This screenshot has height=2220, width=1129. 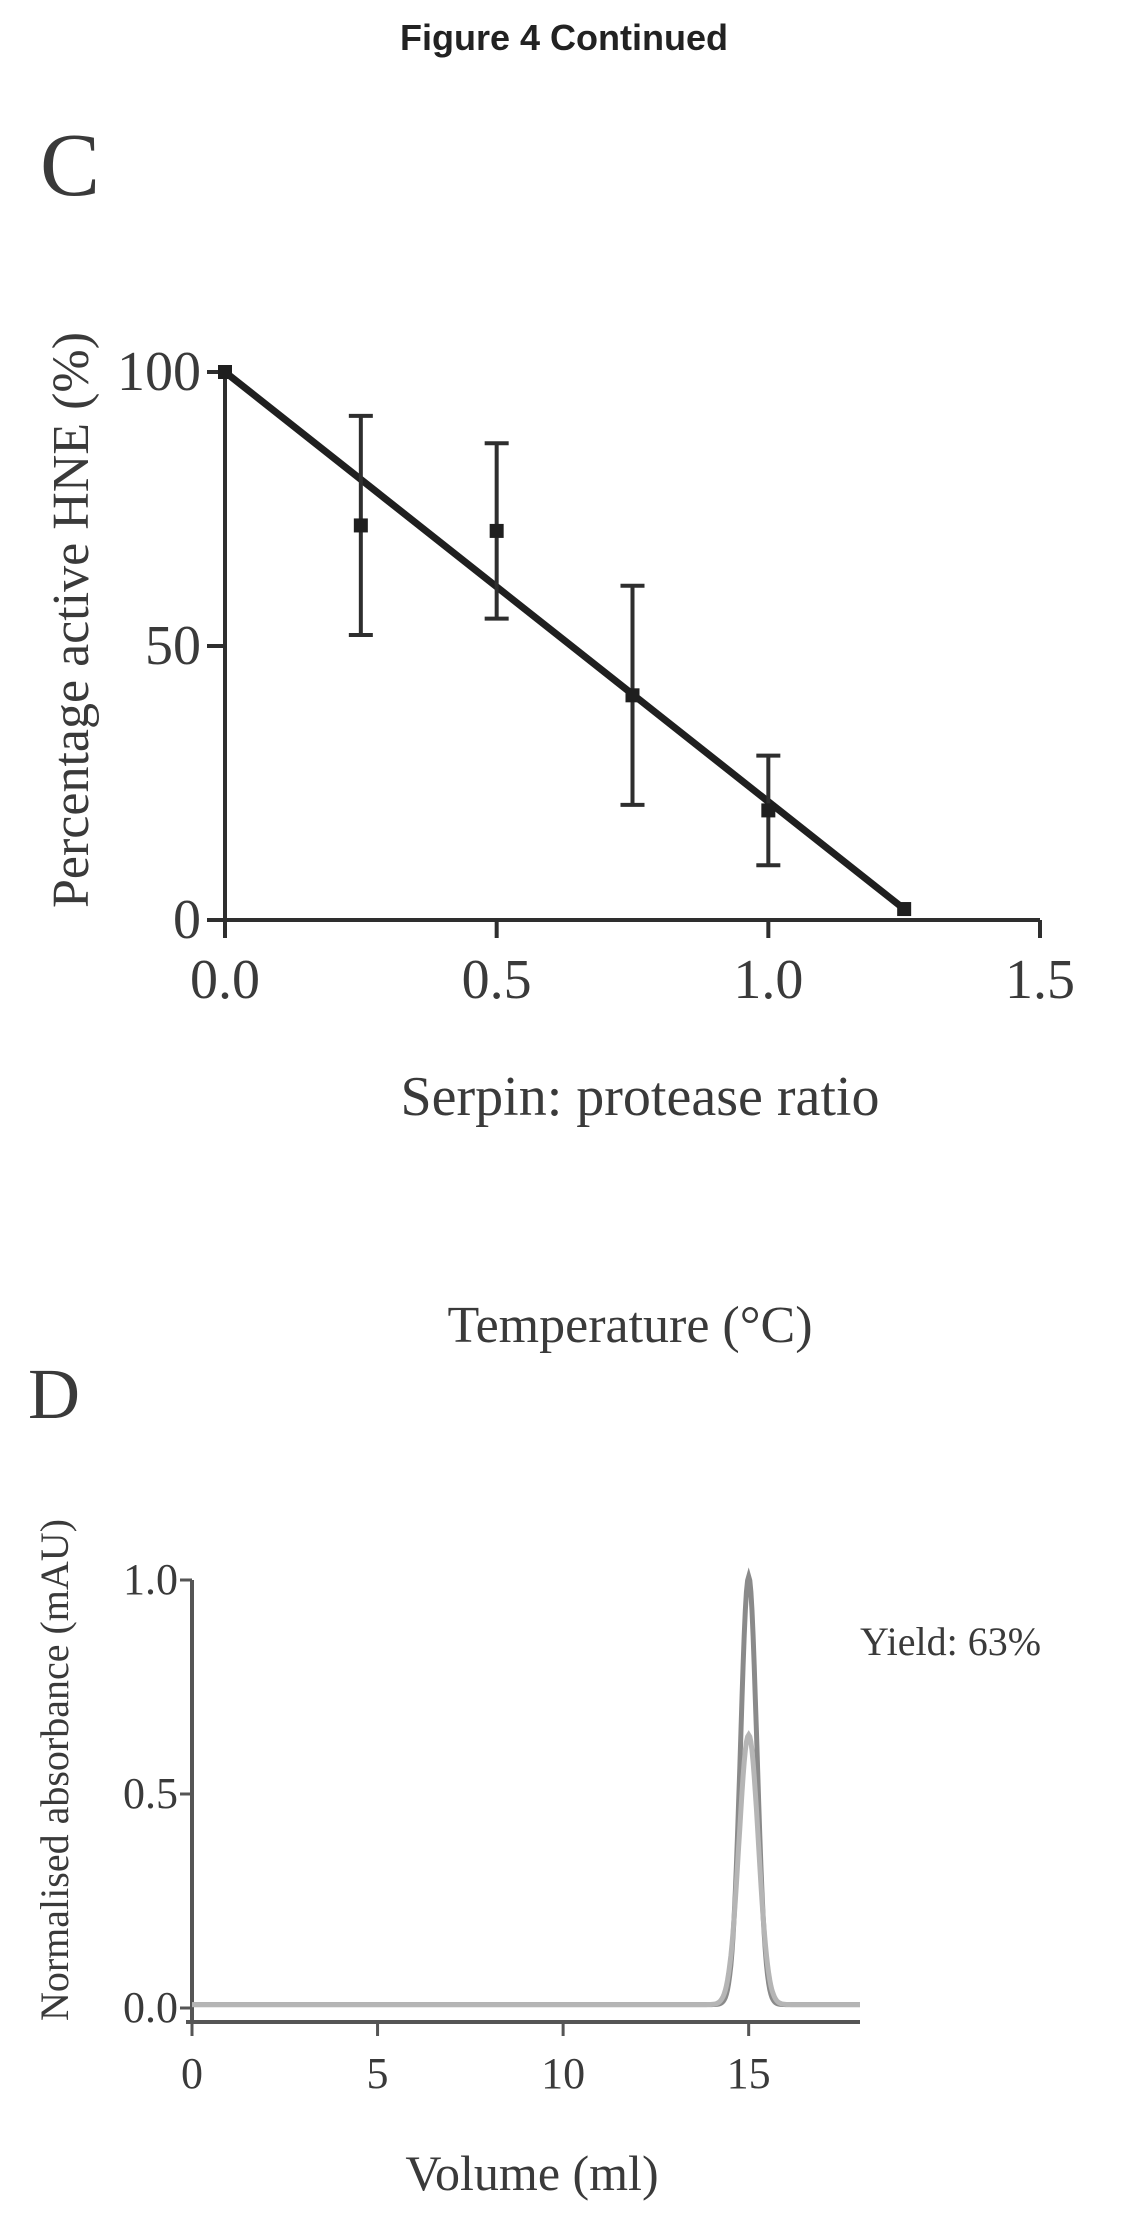 What do you see at coordinates (497, 980) in the screenshot?
I see `chart-c-x-tick-label: 0.5` at bounding box center [497, 980].